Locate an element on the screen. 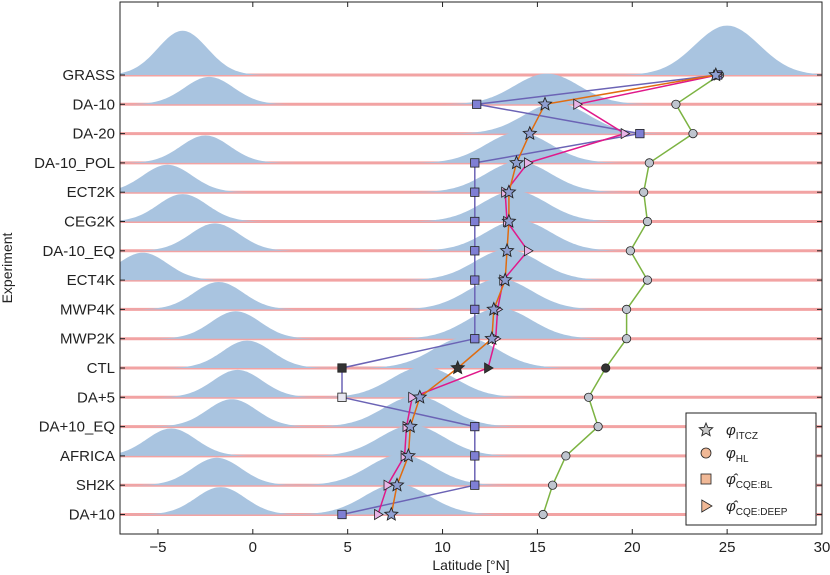  y-tick-label: ECT4K is located at coordinates (91, 280).